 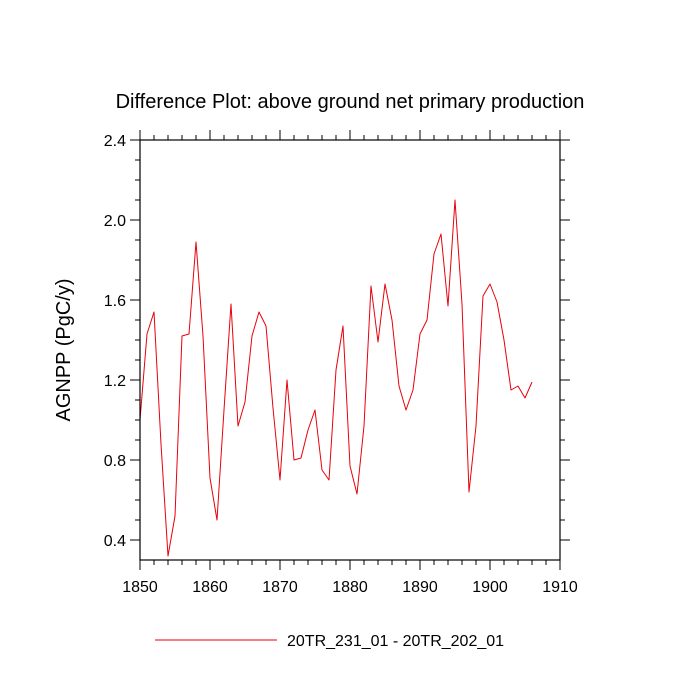 What do you see at coordinates (280, 587) in the screenshot?
I see `x-tick-label: 1870` at bounding box center [280, 587].